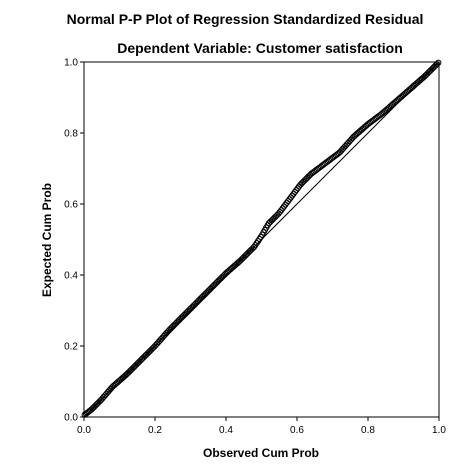 The width and height of the screenshot is (474, 474). I want to click on x-axis-title: Observed Cum Prob, so click(261, 453).